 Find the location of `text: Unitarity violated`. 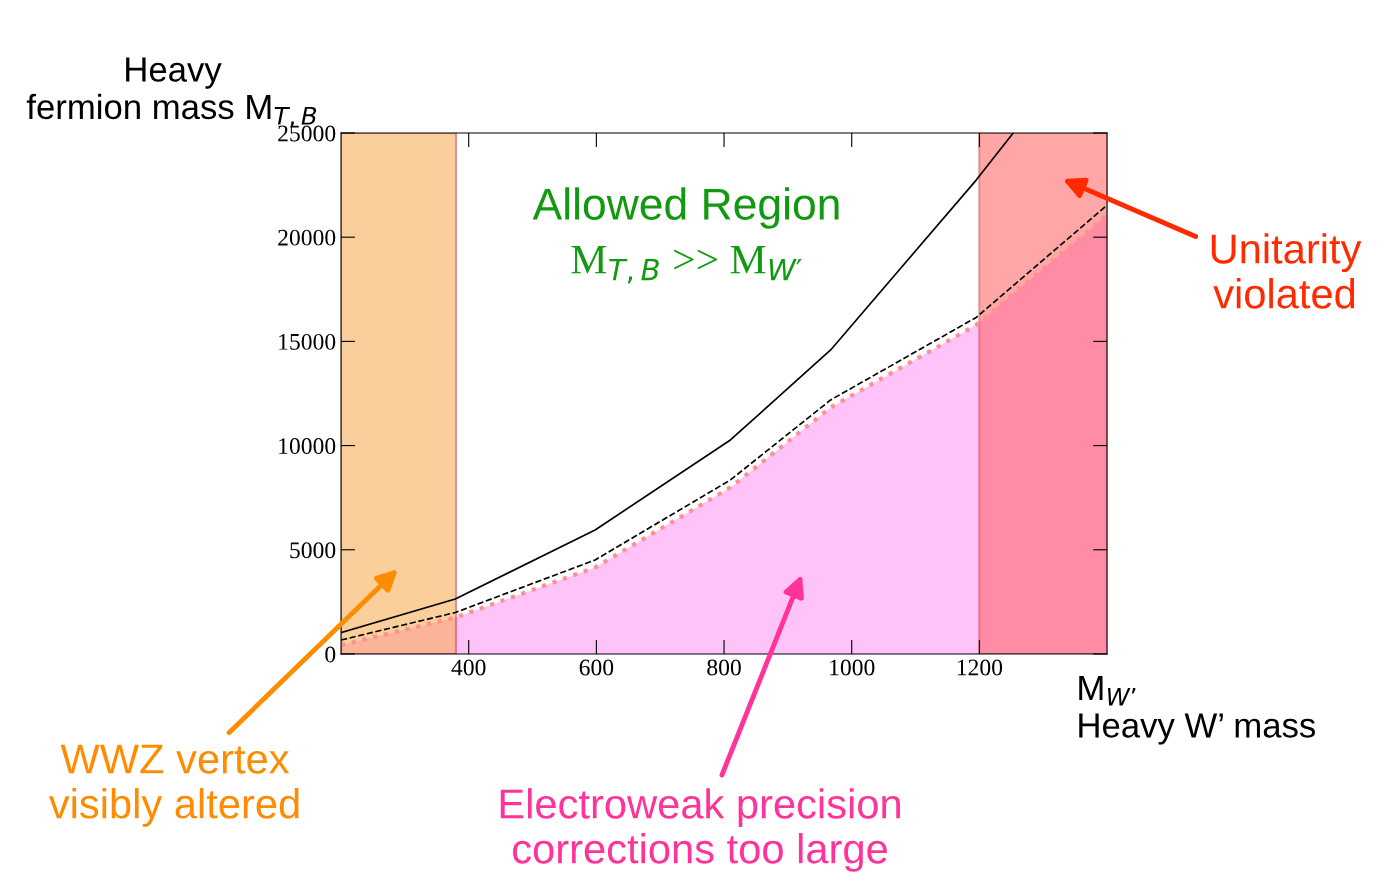

text: Unitarity violated is located at coordinates (1286, 271).